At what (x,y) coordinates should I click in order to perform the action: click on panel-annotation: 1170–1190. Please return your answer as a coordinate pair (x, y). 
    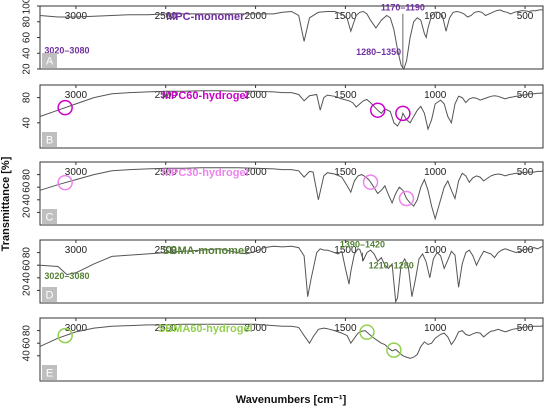
    Looking at the image, I should click on (403, 8).